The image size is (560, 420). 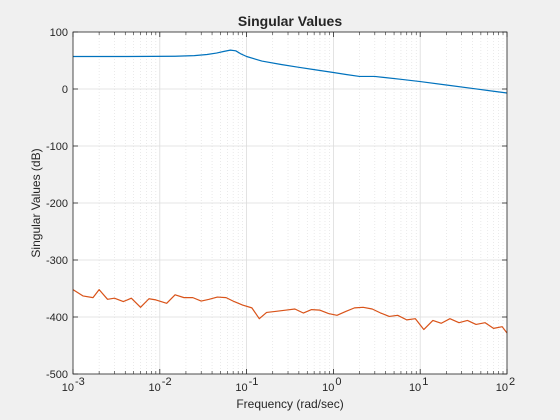 I want to click on y-tick-label: 0, so click(x=65, y=90).